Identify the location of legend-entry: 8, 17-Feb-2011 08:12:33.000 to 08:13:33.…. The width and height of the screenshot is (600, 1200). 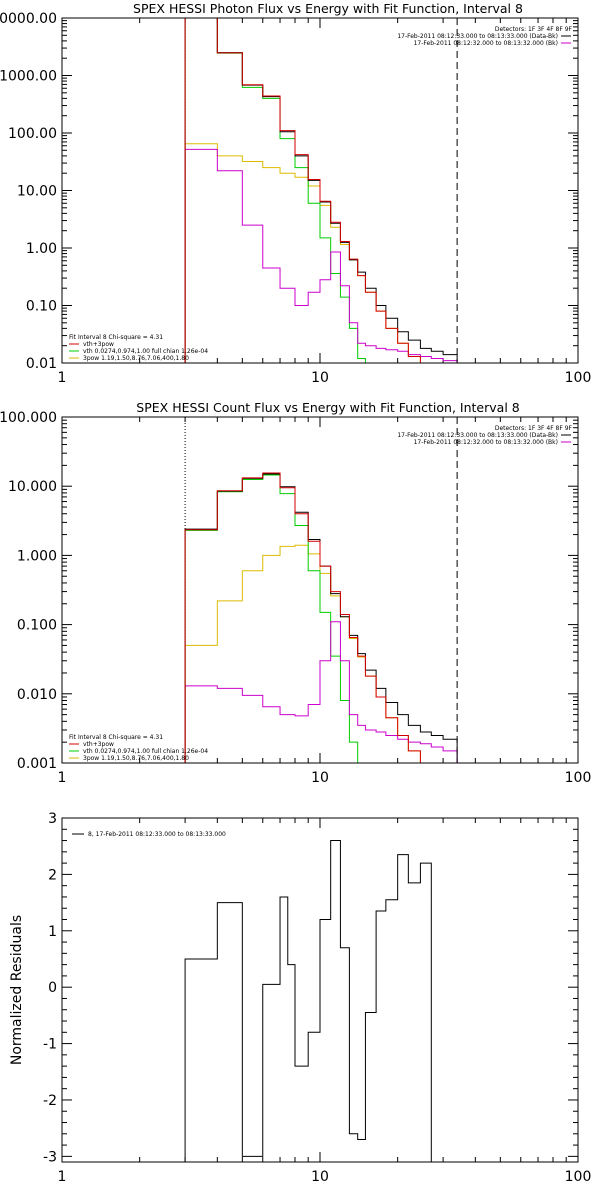
(157, 834).